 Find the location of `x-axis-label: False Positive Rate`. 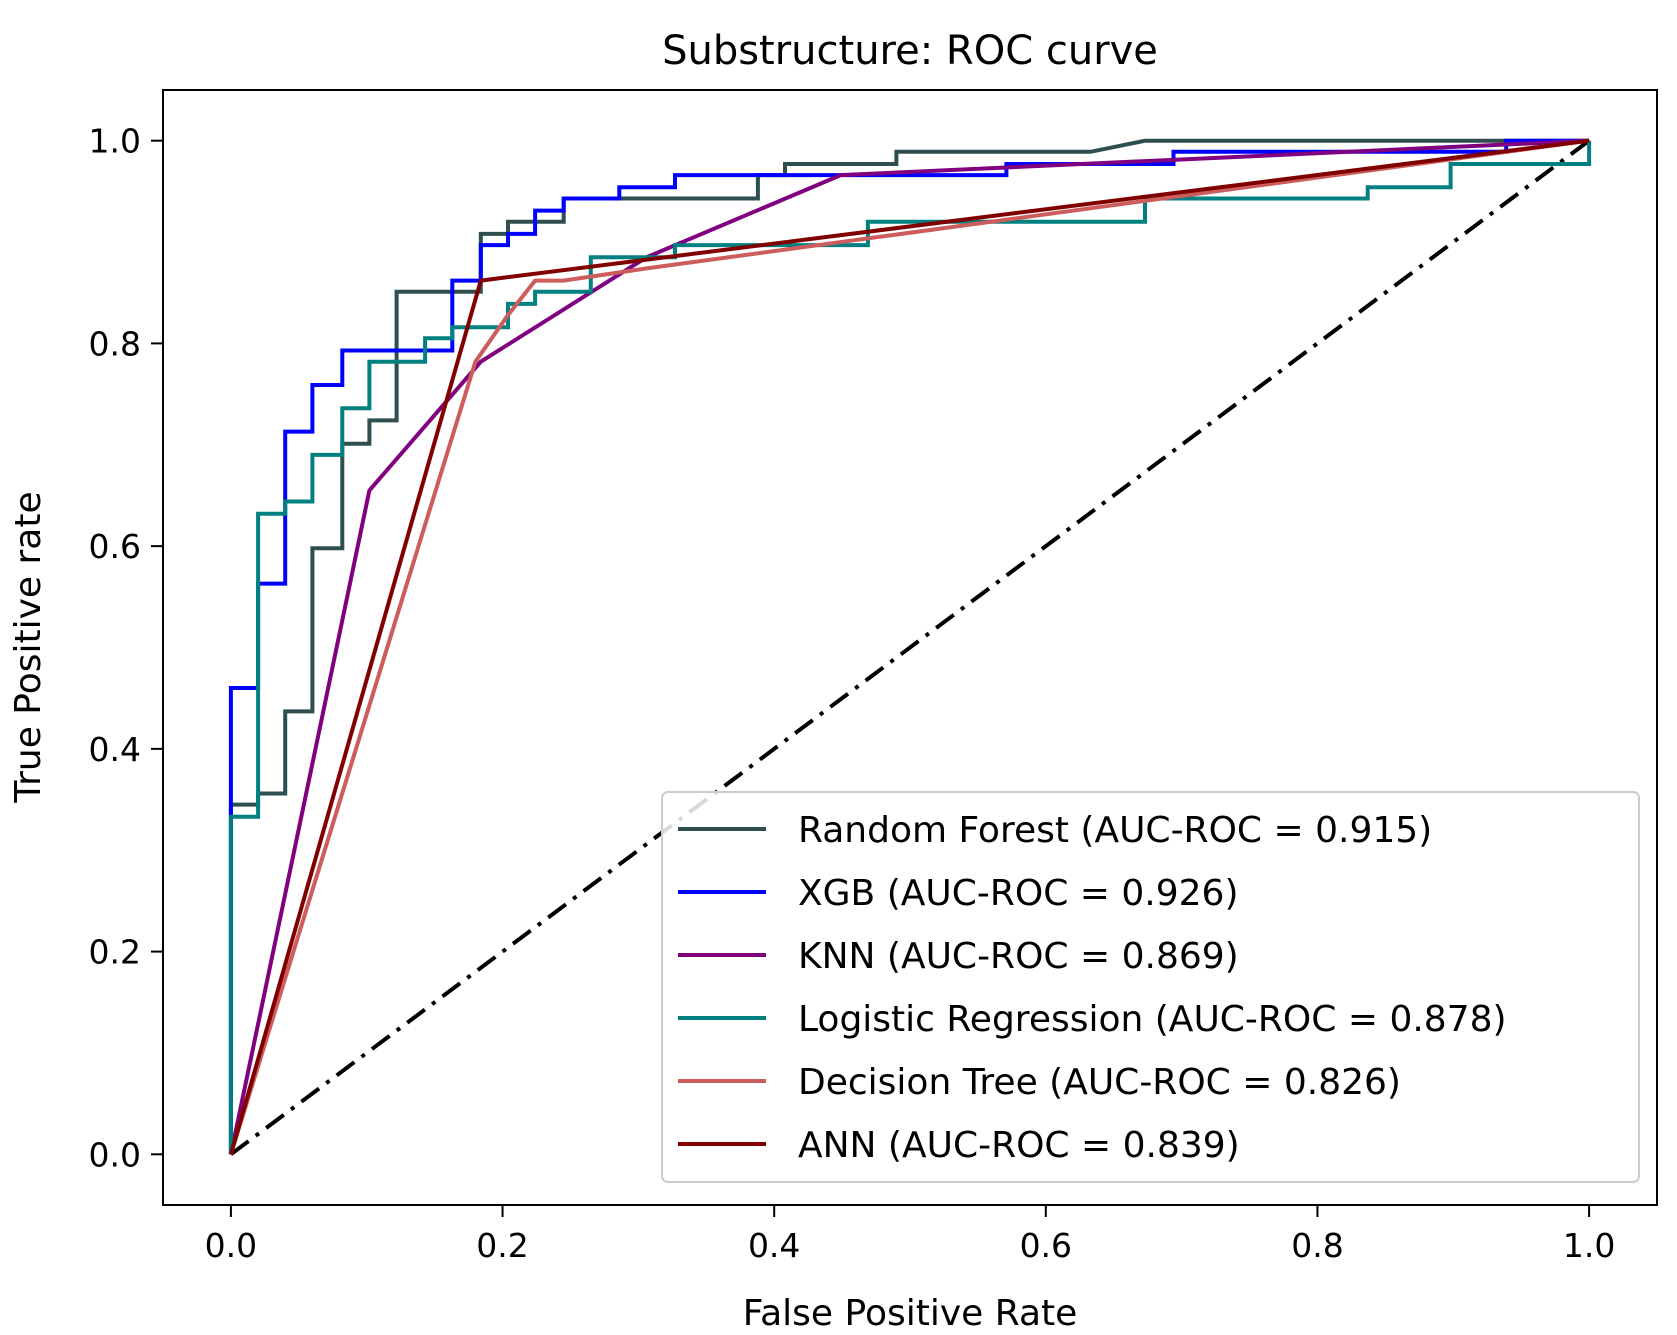

x-axis-label: False Positive Rate is located at coordinates (910, 1313).